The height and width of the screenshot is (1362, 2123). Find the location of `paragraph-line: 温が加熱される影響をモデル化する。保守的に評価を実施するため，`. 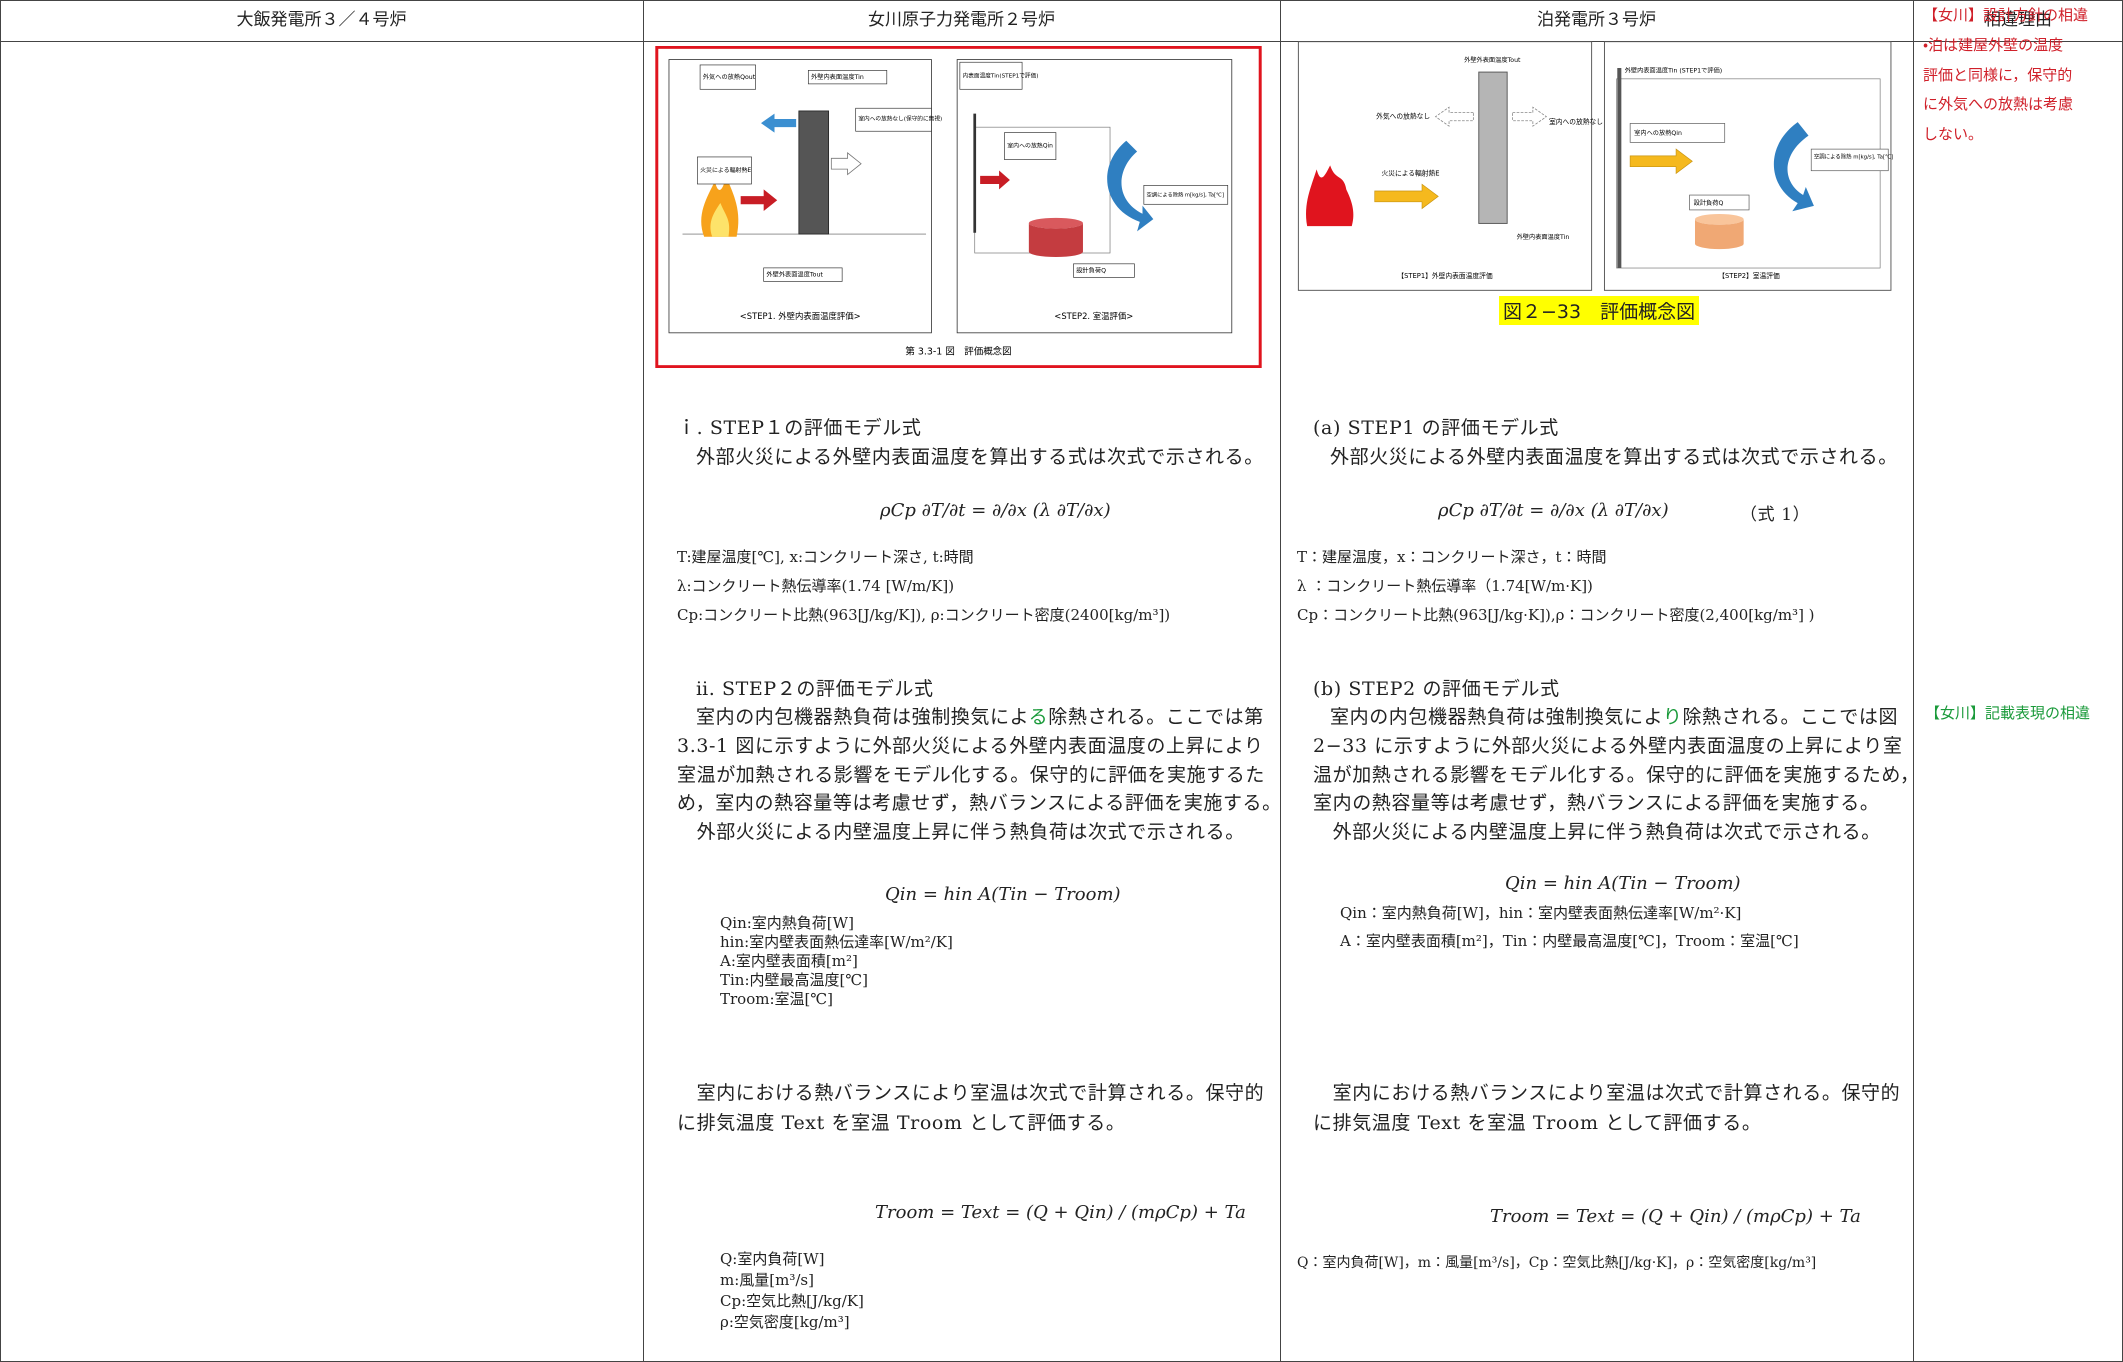

paragraph-line: 温が加熱される影響をモデル化する。保守的に評価を実施するため， is located at coordinates (1616, 774).